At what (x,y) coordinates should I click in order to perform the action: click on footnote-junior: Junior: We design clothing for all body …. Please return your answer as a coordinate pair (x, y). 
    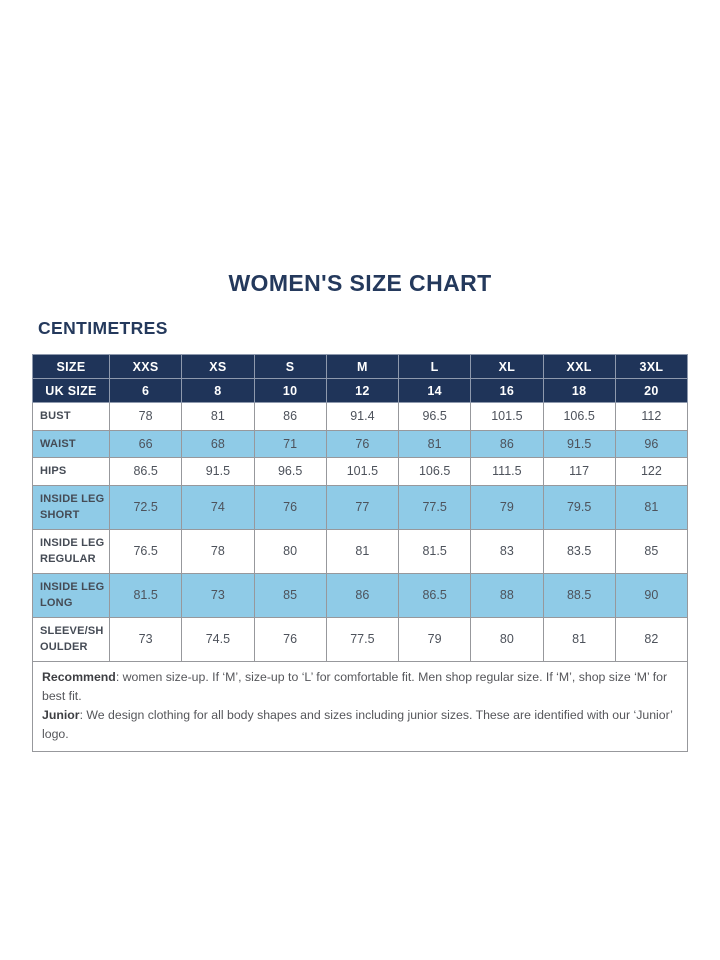
    Looking at the image, I should click on (360, 725).